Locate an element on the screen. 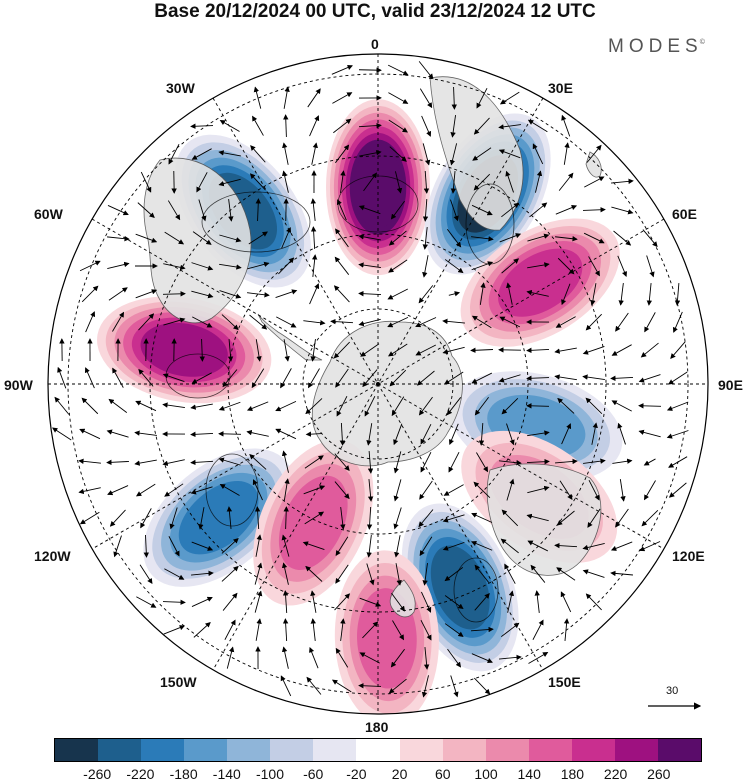 The image size is (750, 783). lon-label-120w: 120W is located at coordinates (52, 556).